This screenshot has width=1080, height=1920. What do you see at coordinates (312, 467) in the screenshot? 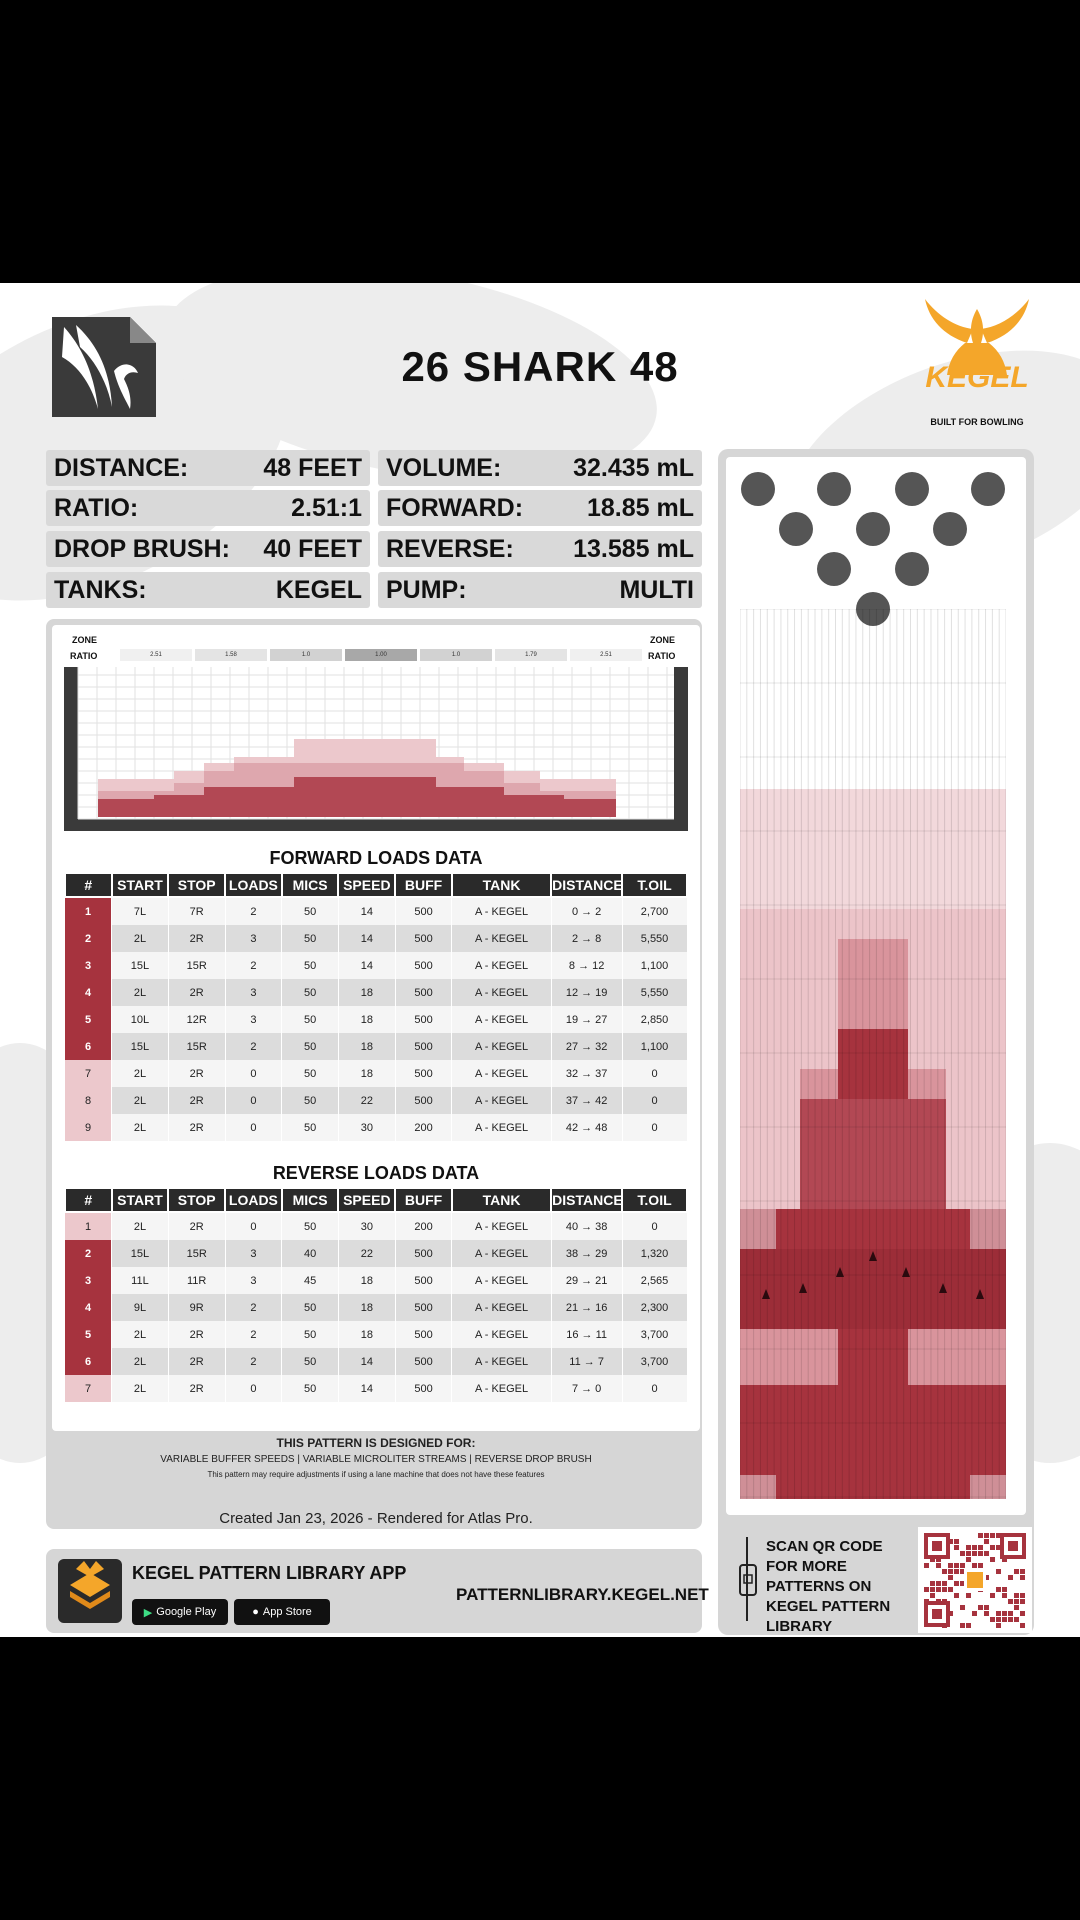
I see `stat-value: 48 FEET` at bounding box center [312, 467].